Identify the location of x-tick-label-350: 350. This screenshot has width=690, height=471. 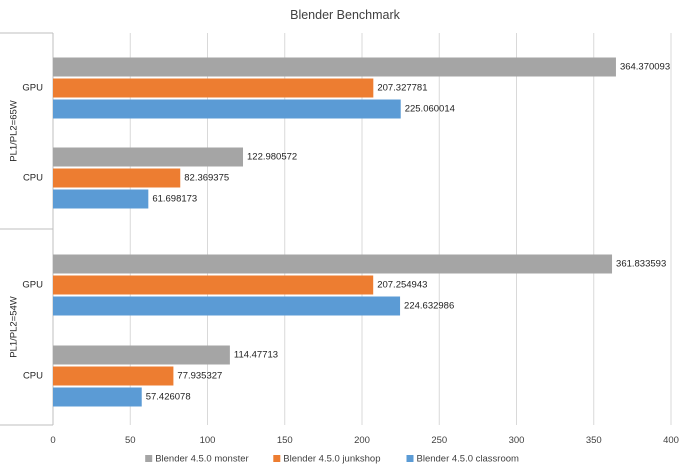
(594, 440).